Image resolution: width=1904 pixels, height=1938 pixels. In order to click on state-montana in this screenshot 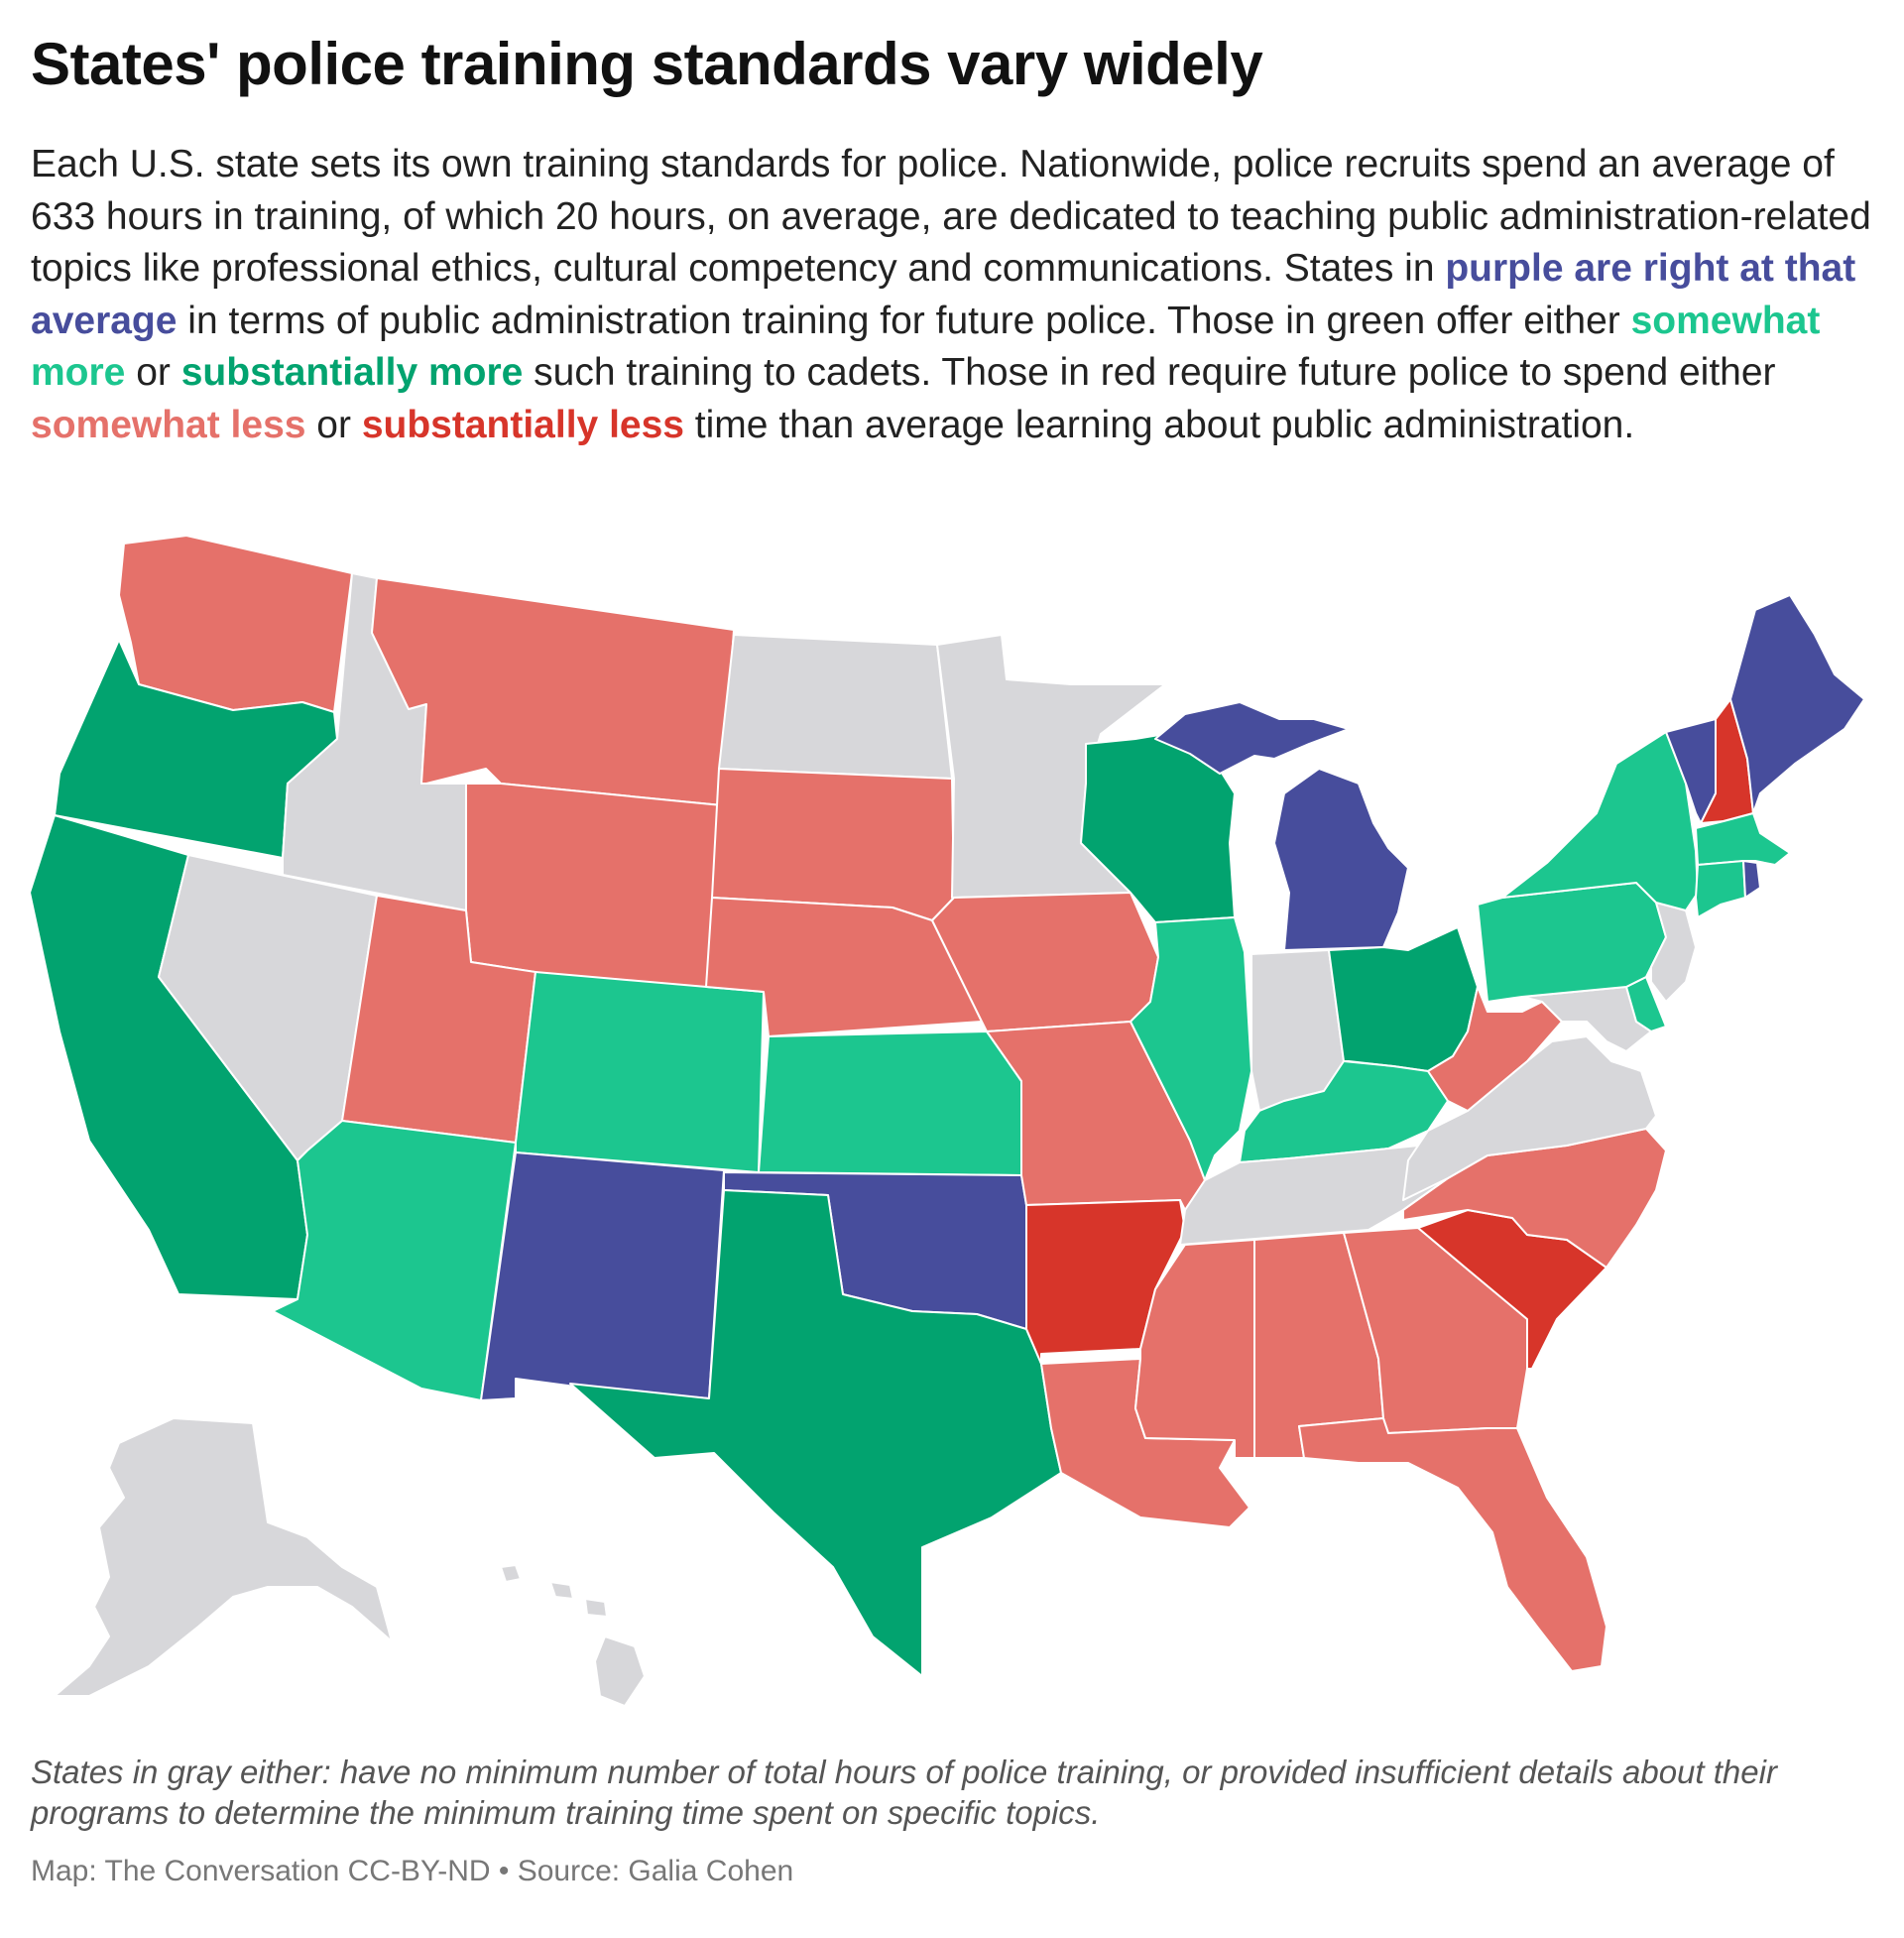, I will do `click(553, 691)`.